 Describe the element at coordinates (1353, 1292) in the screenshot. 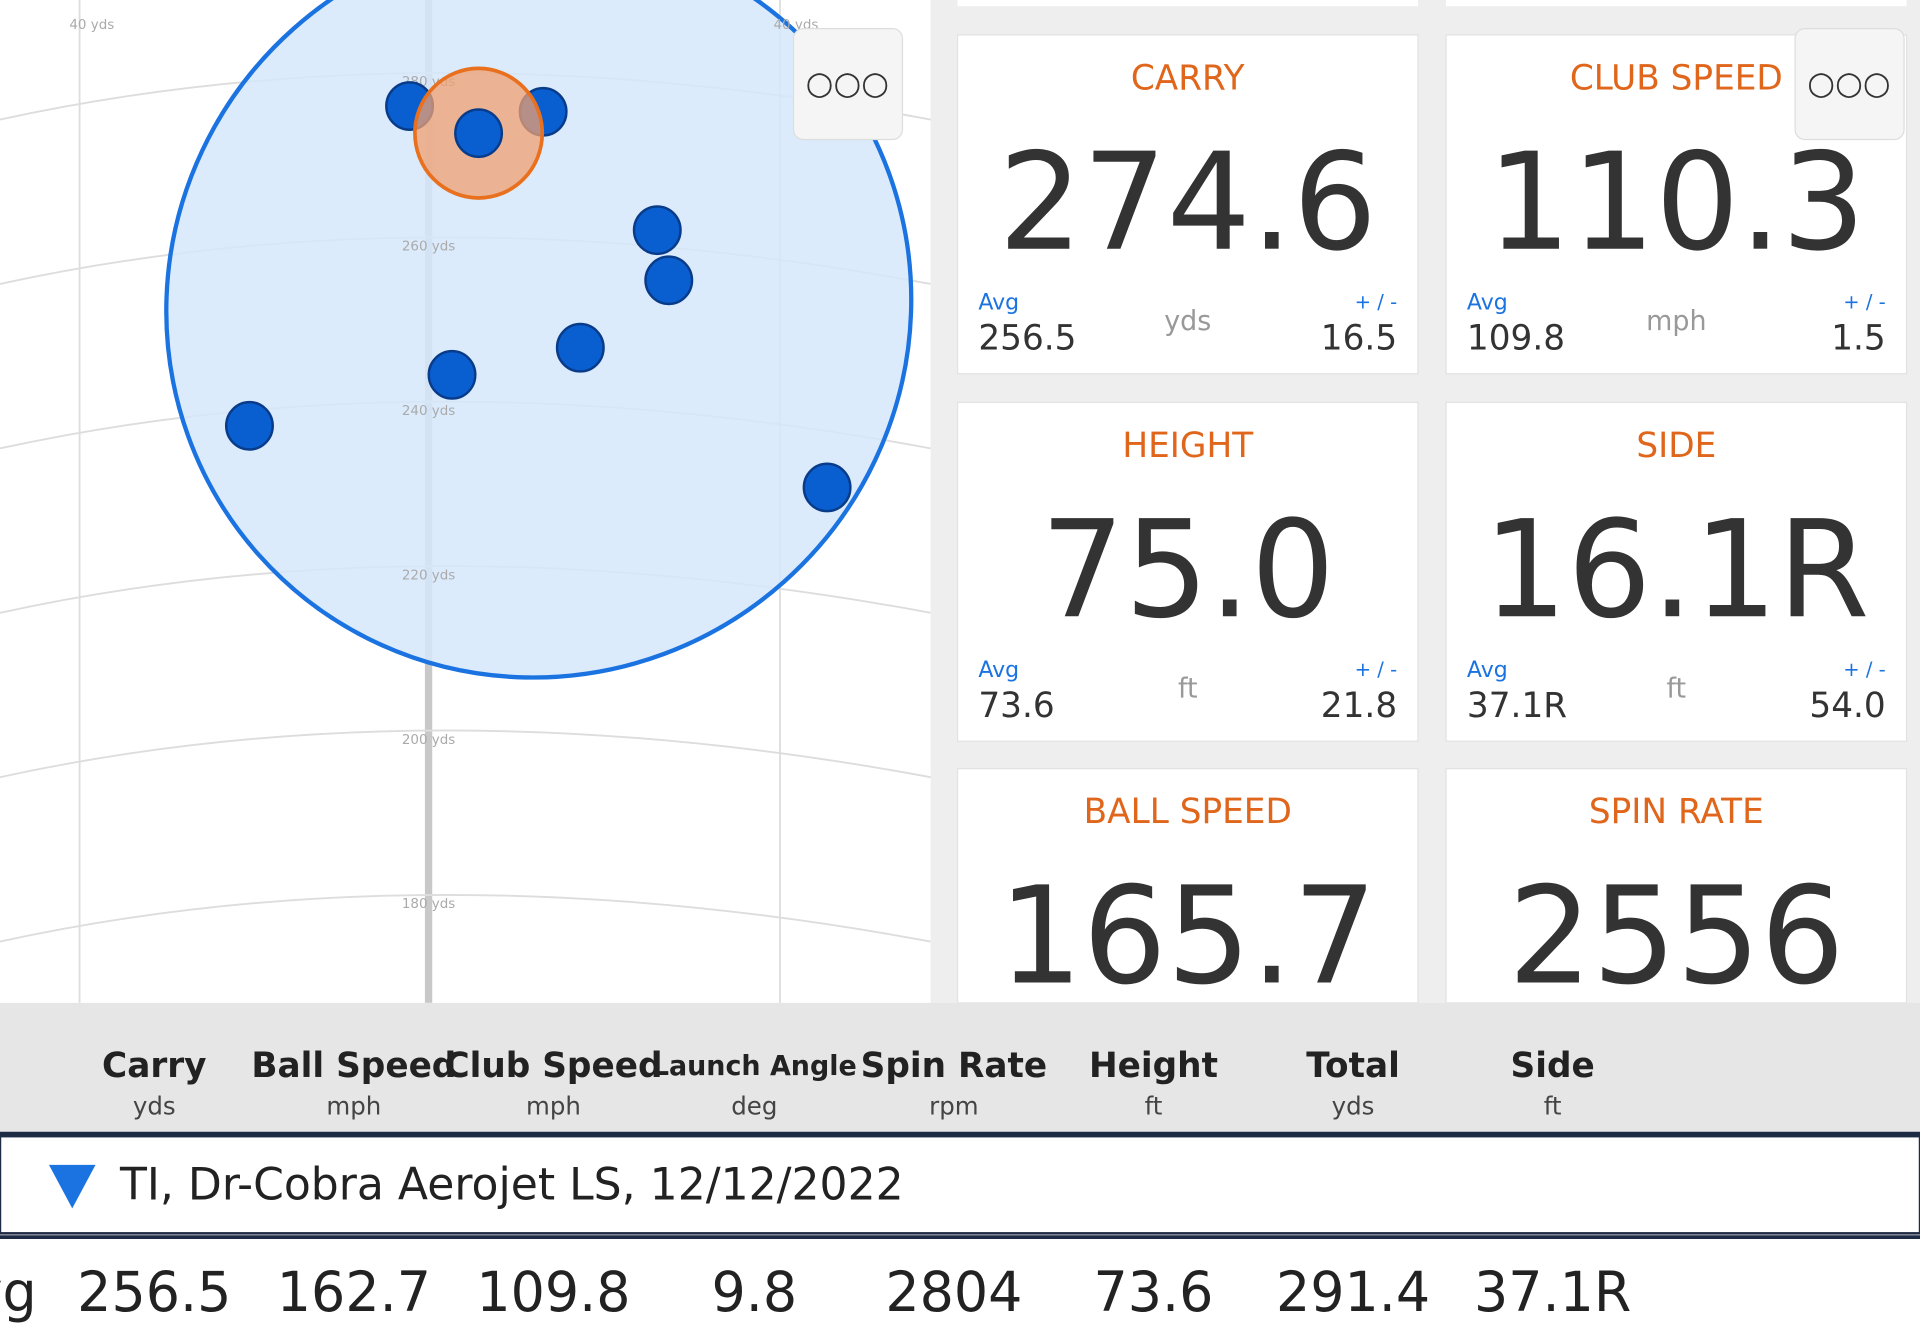

I see `avg-cell: 291.4` at that location.